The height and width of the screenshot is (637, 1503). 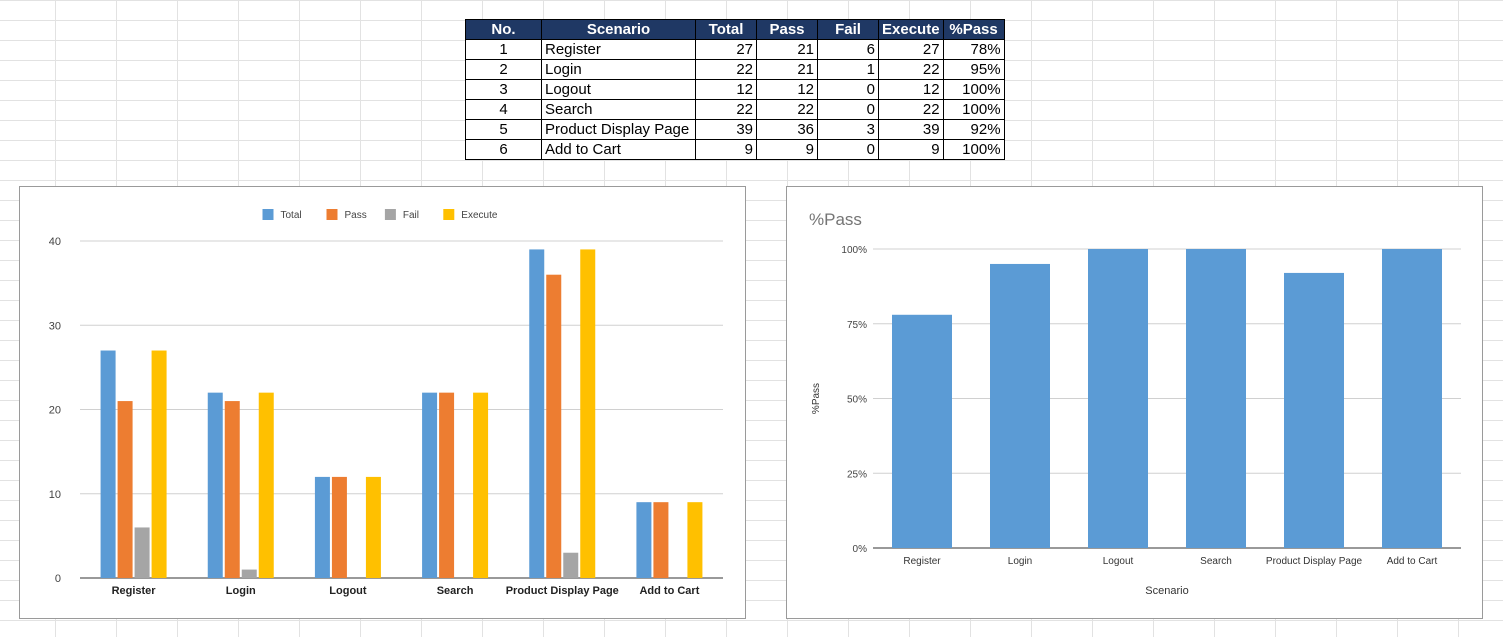 What do you see at coordinates (1314, 410) in the screenshot?
I see `bar-pass-percent-product-display-page` at bounding box center [1314, 410].